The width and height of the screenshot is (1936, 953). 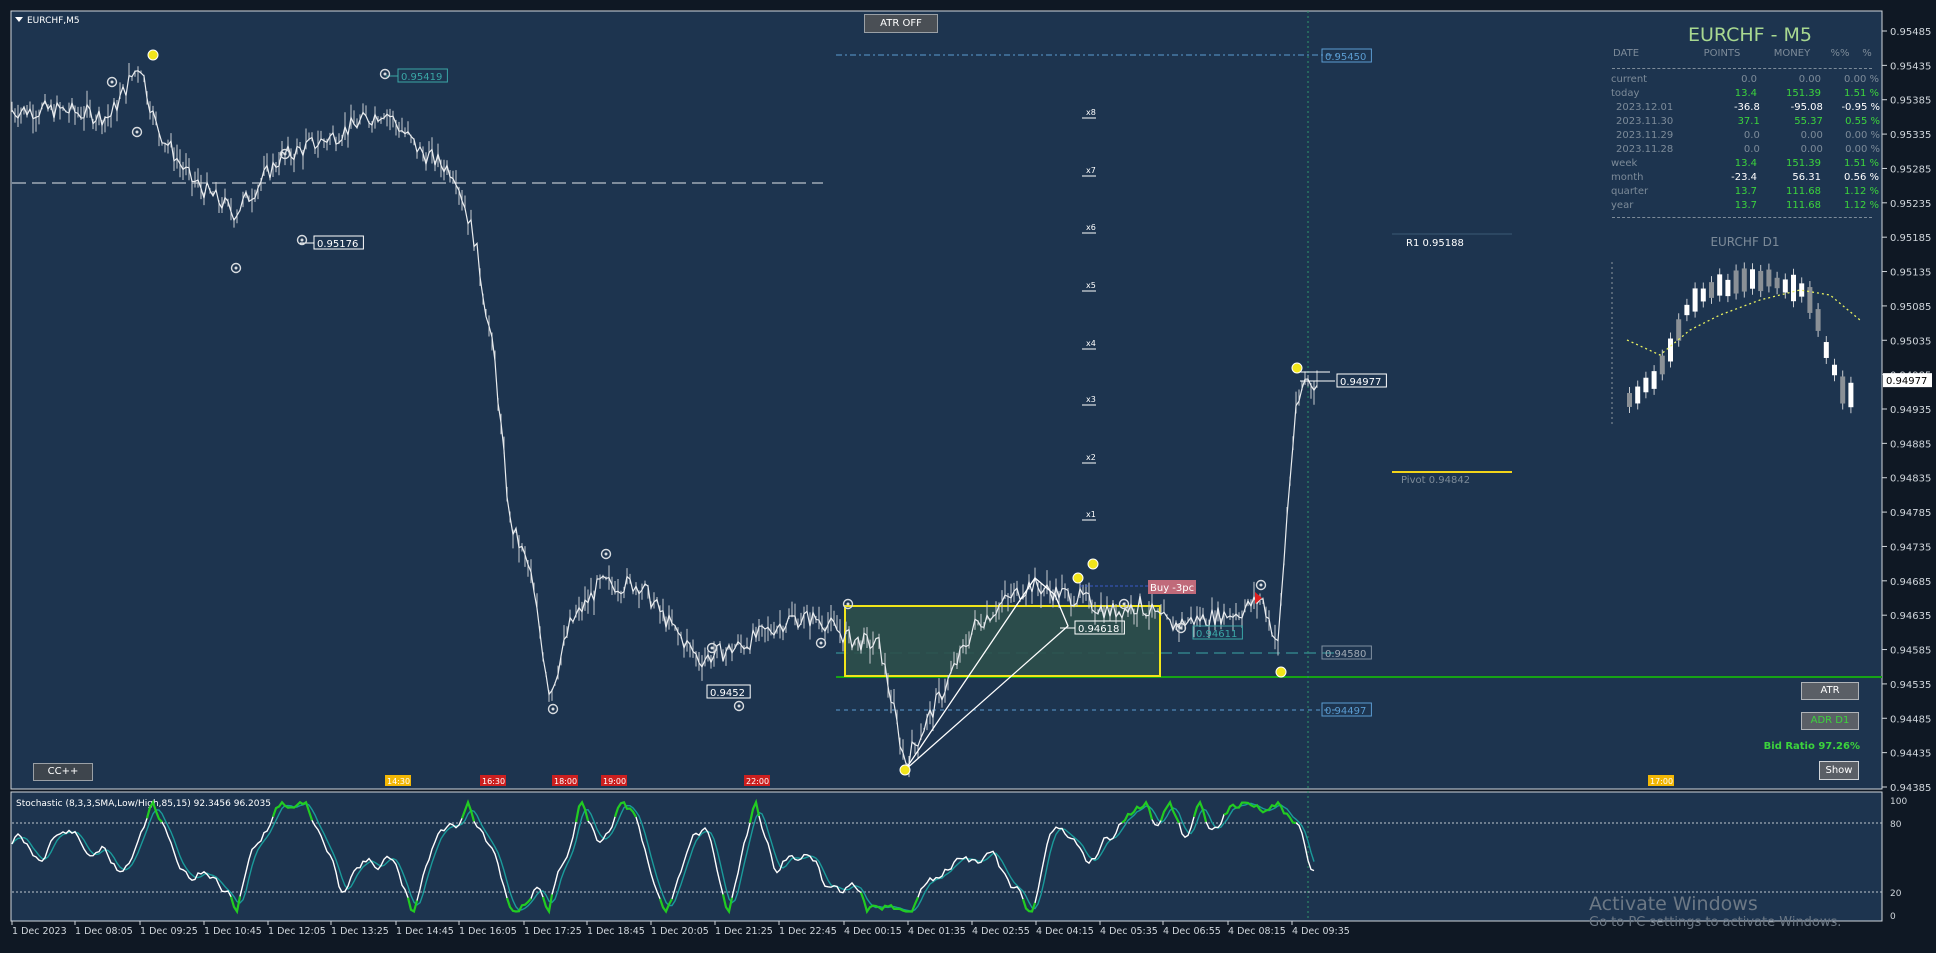 What do you see at coordinates (1863, 149) in the screenshot?
I see `panel-cell: 0.00 %` at bounding box center [1863, 149].